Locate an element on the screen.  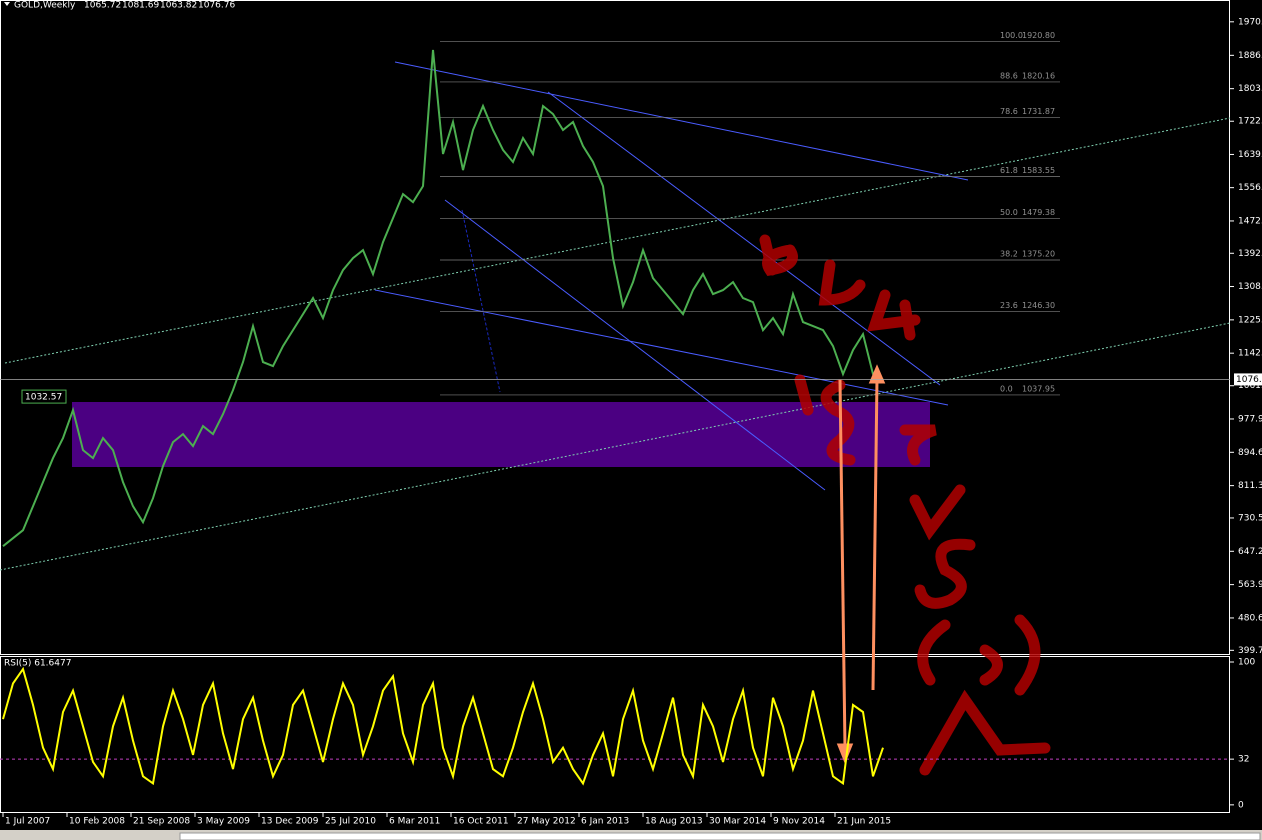
fib-price: 1920.80 is located at coordinates (1038, 35).